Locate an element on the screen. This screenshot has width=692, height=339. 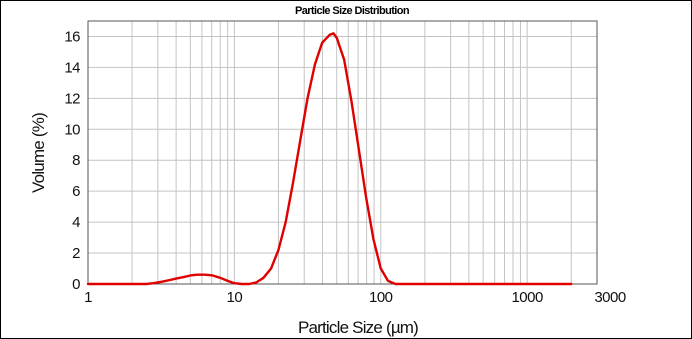
y-tick-label: 0 is located at coordinates (76, 284).